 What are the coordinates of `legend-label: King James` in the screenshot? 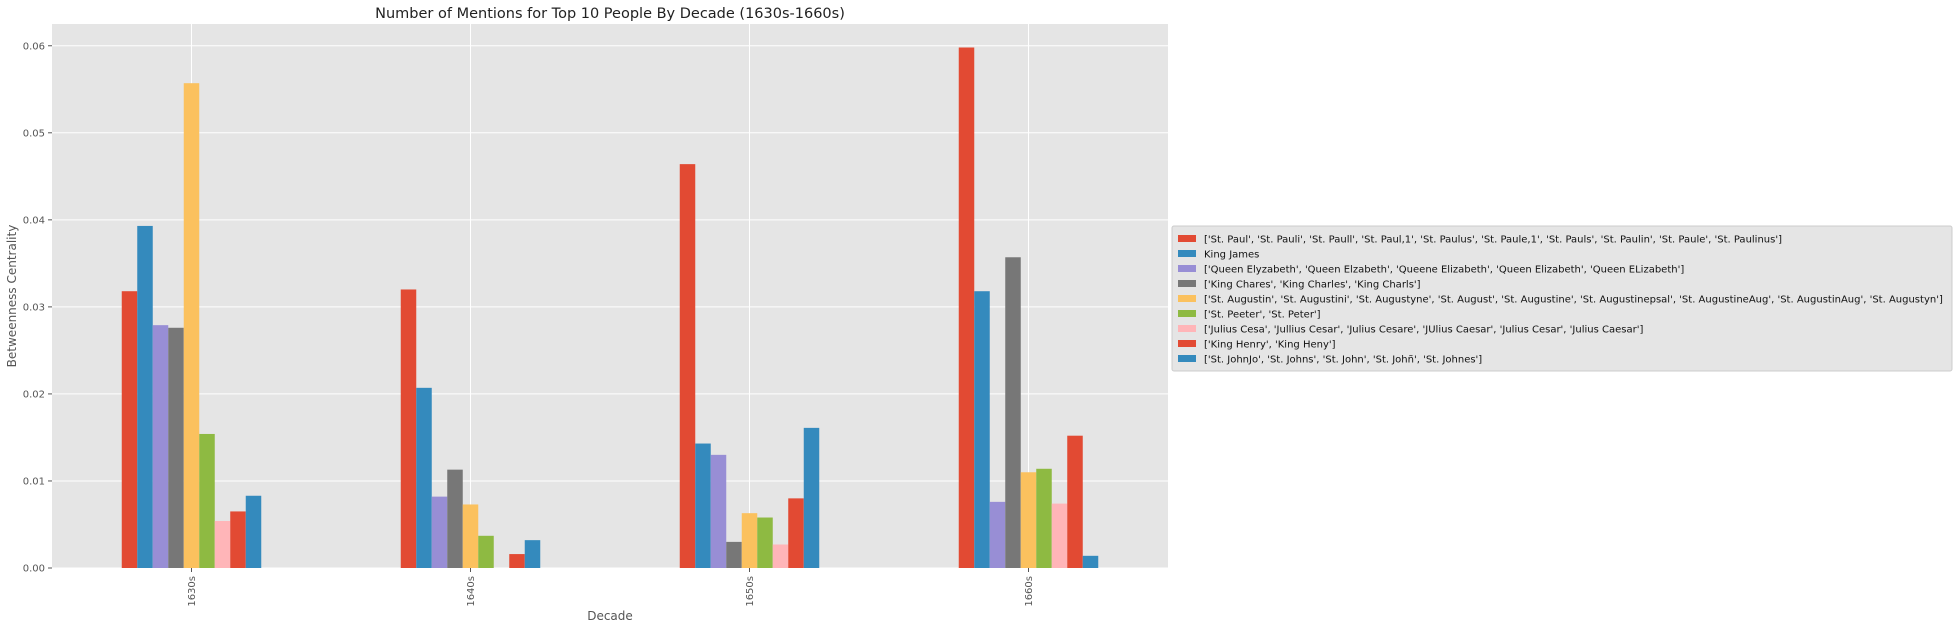 It's located at (1231, 255).